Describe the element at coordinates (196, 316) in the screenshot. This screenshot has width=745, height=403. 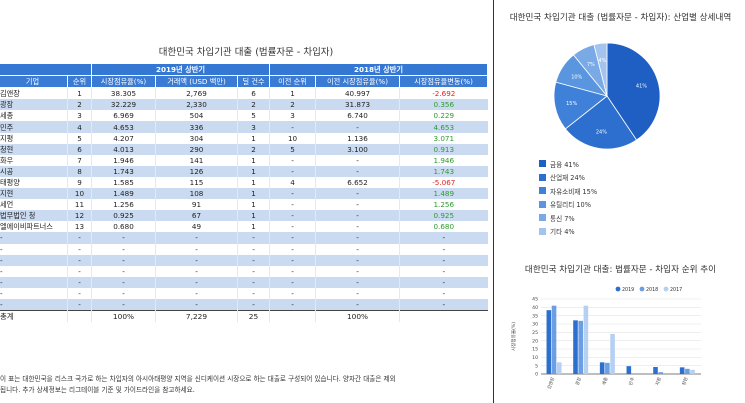
I see `total-cell: 7,229` at that location.